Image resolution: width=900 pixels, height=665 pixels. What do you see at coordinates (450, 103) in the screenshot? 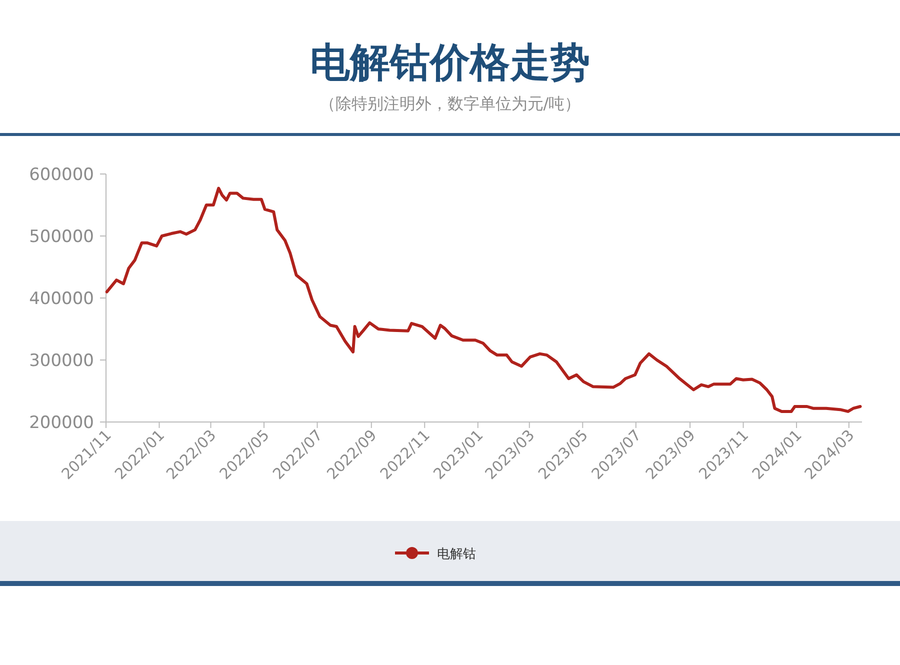
I see `chart-subtitle: （除特别注明外，数字单位为元/吨）` at bounding box center [450, 103].